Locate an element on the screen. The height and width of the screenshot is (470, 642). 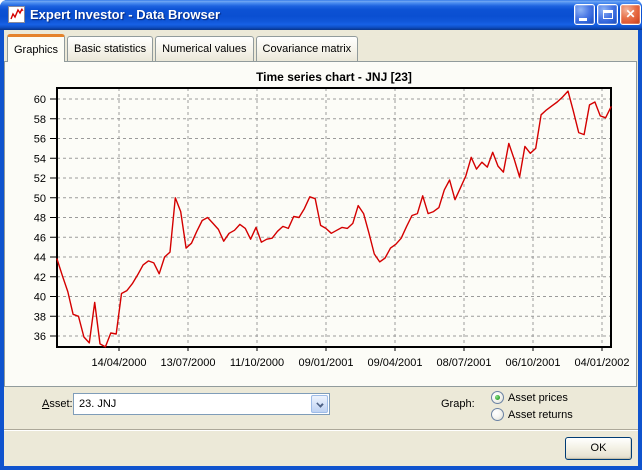
svg-text: 46 is located at coordinates (40, 238).